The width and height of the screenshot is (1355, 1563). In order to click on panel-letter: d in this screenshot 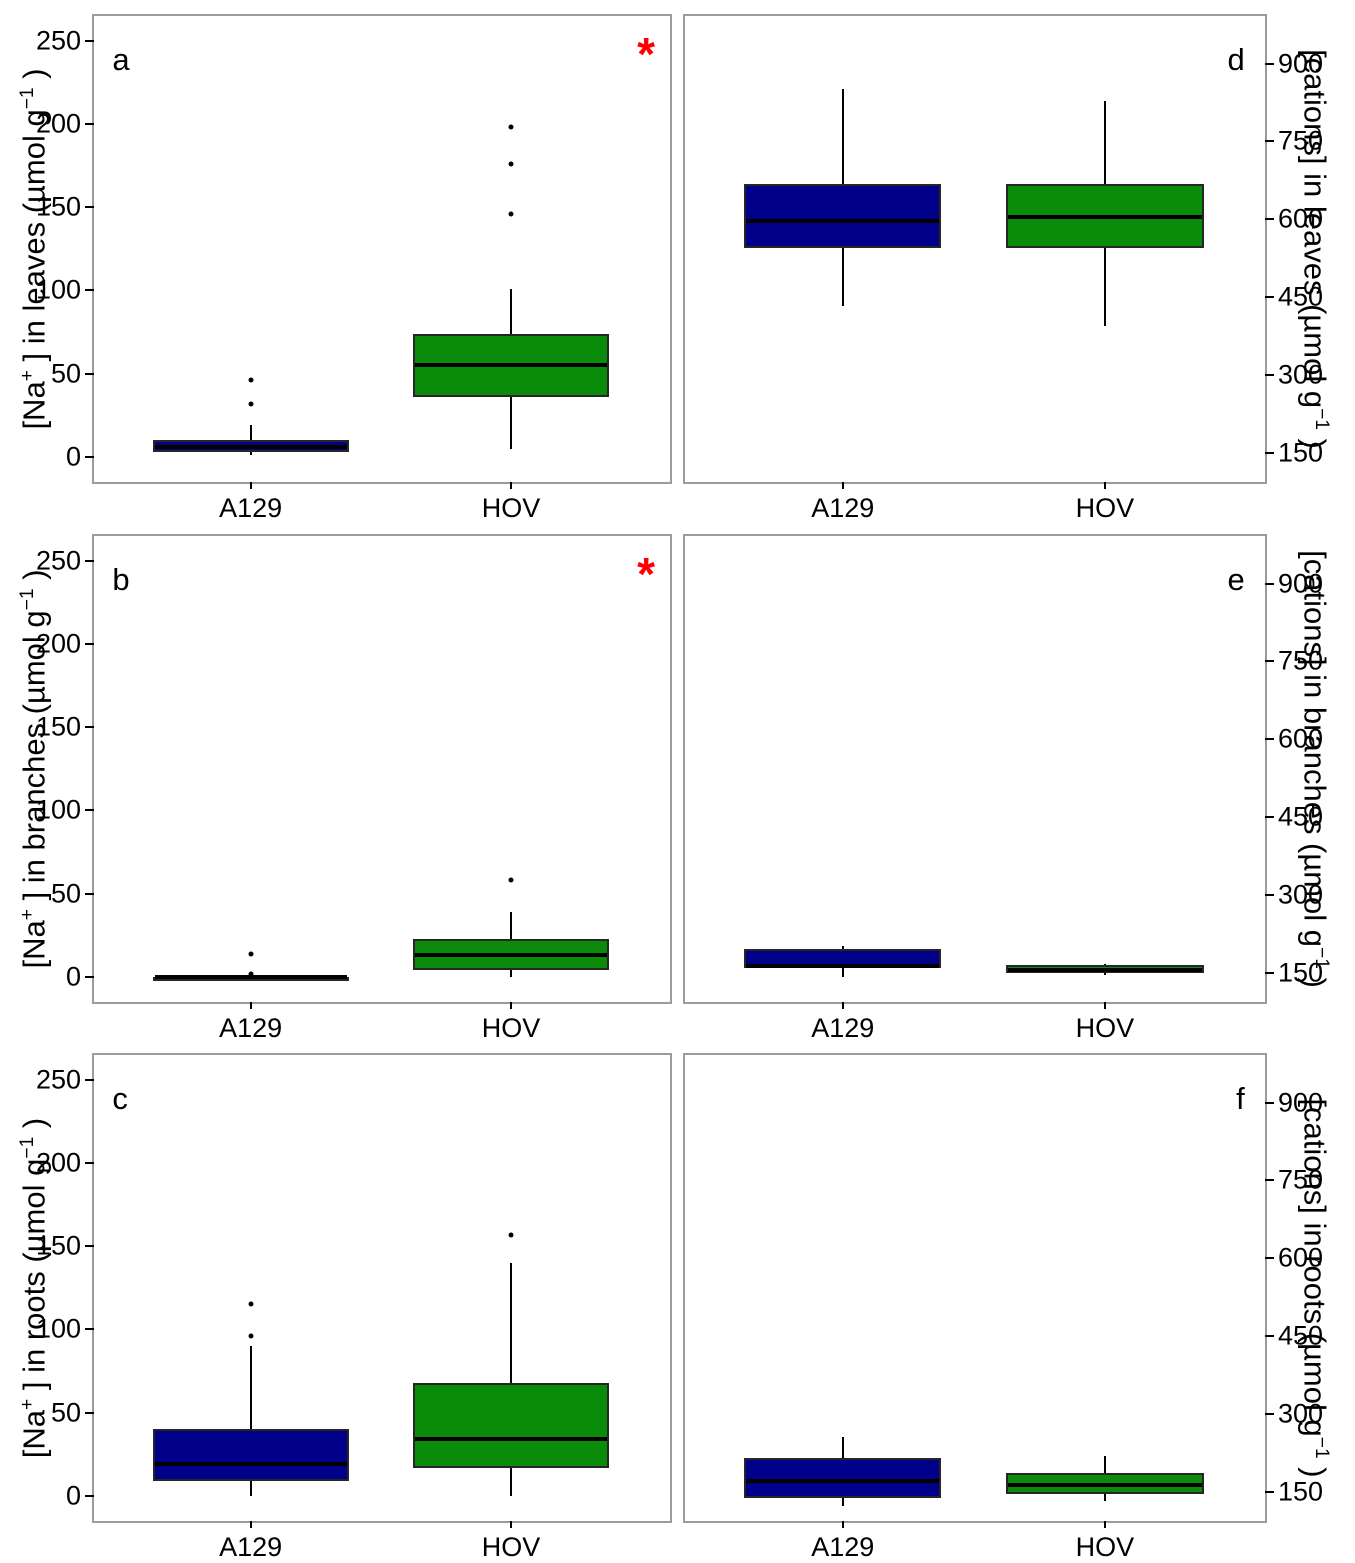, I will do `click(1236, 59)`.